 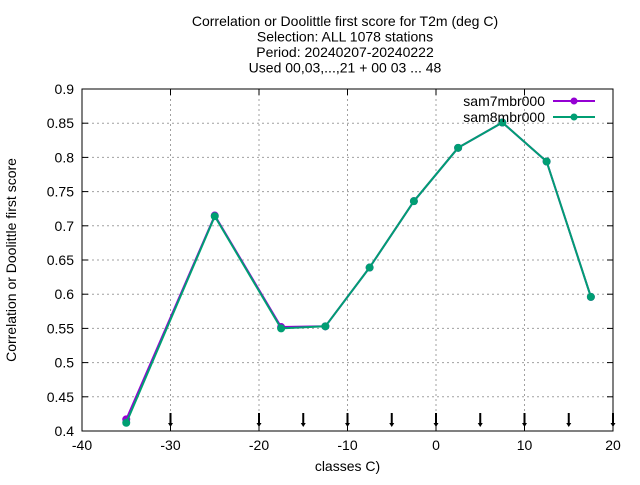 I want to click on y-tick-label: 0.75, so click(x=60, y=192).